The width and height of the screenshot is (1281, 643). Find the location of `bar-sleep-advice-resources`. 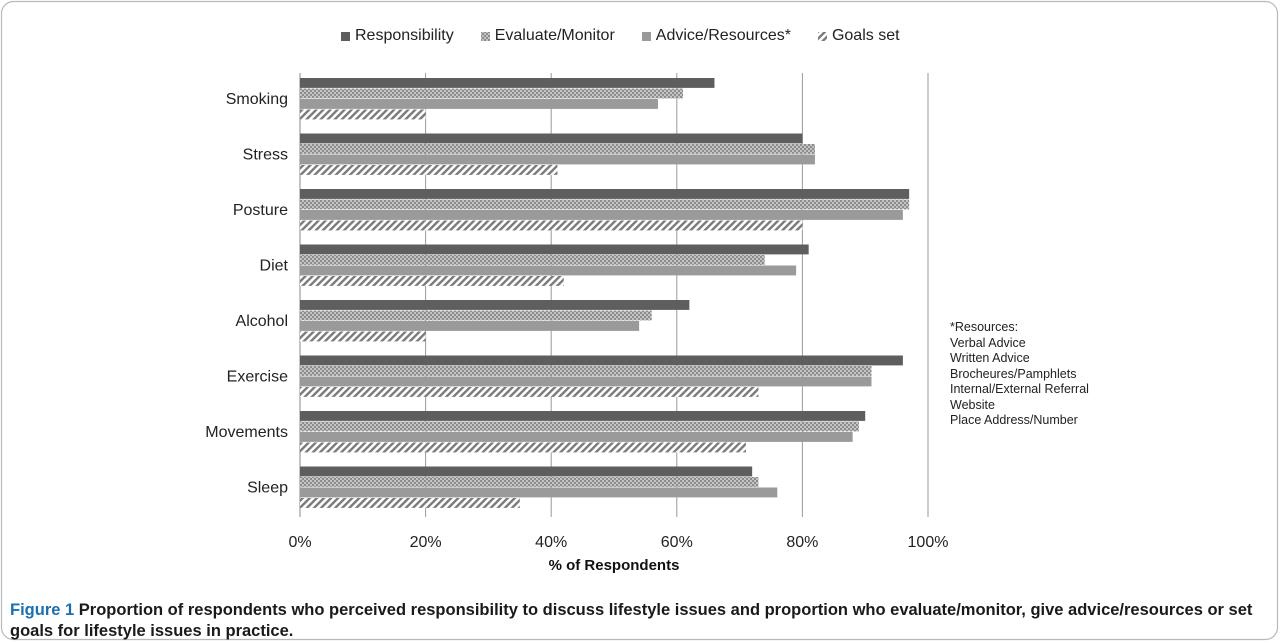

bar-sleep-advice-resources is located at coordinates (539, 492).